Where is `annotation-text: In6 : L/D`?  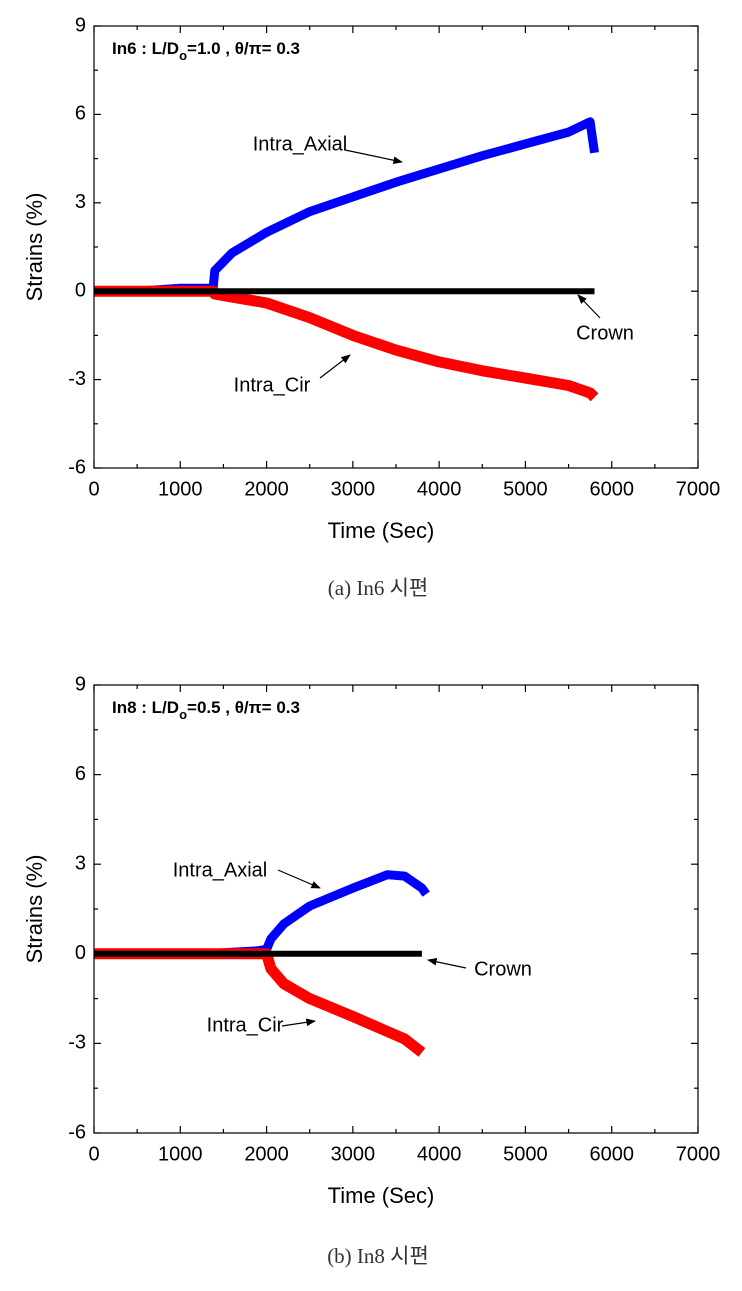
annotation-text: In6 : L/D is located at coordinates (145, 48).